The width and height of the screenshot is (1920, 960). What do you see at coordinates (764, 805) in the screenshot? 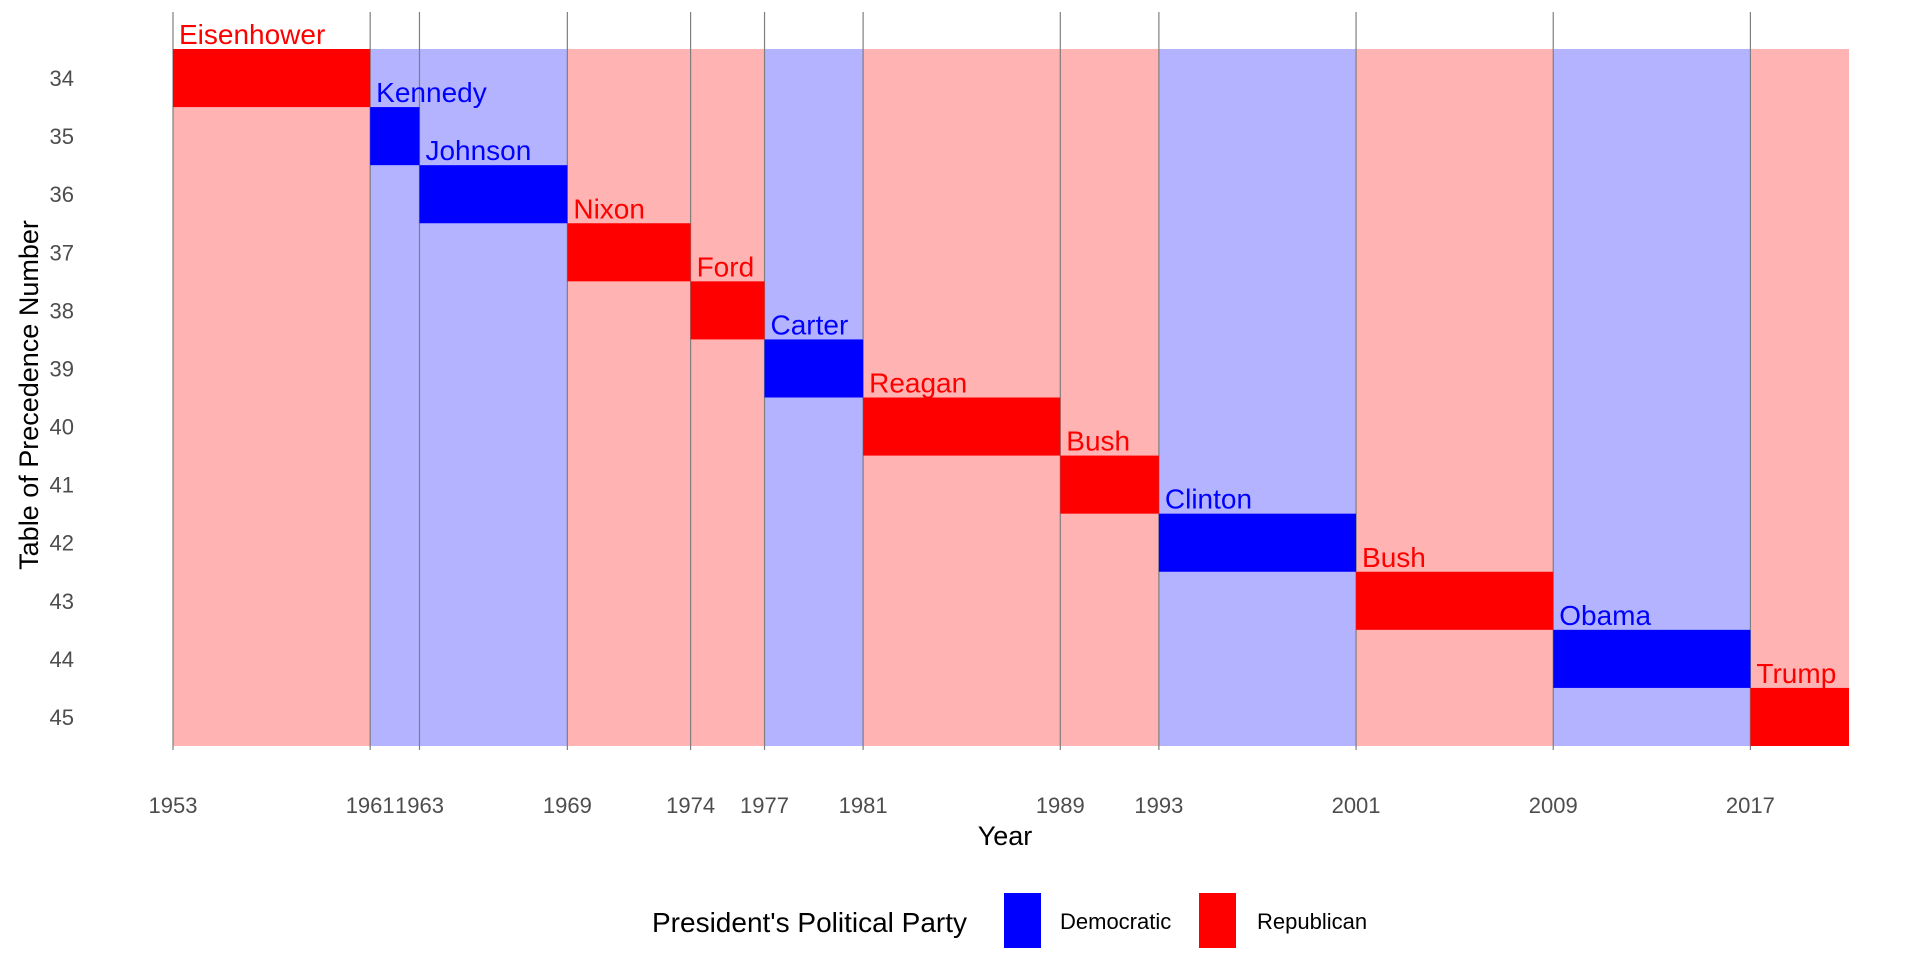
I see `x-tick-label-1977: 1977` at bounding box center [764, 805].